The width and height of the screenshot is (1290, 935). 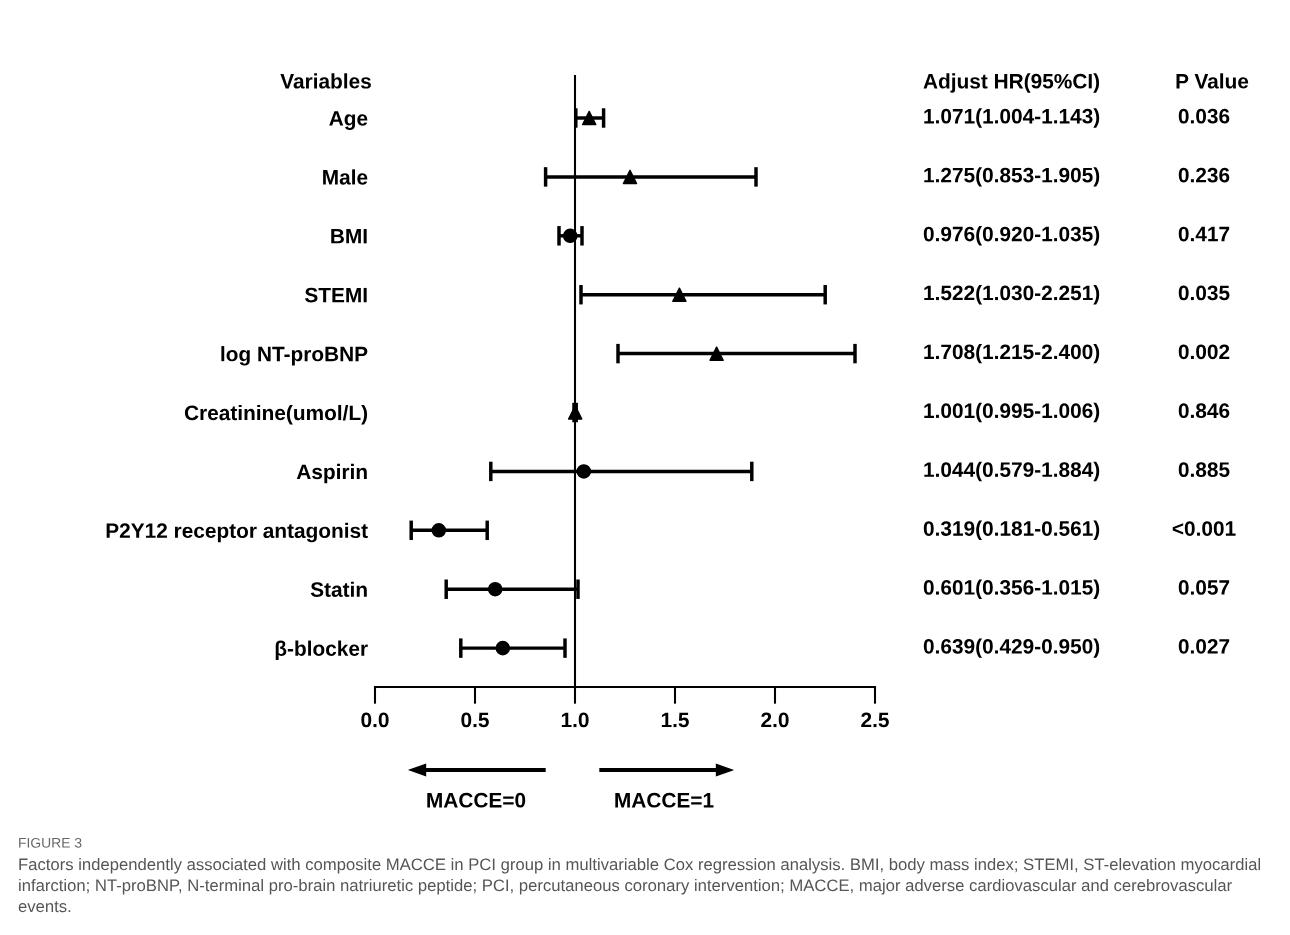 What do you see at coordinates (1204, 116) in the screenshot?
I see `text: 0.036` at bounding box center [1204, 116].